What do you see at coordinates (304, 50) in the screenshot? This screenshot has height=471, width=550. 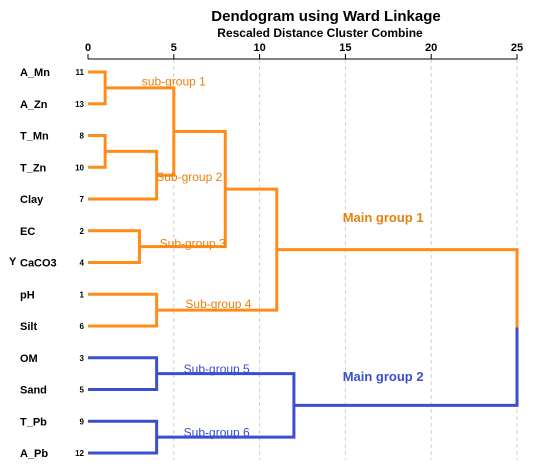 I see `x-axis-ticks: 0 5 10 15 20 25` at bounding box center [304, 50].